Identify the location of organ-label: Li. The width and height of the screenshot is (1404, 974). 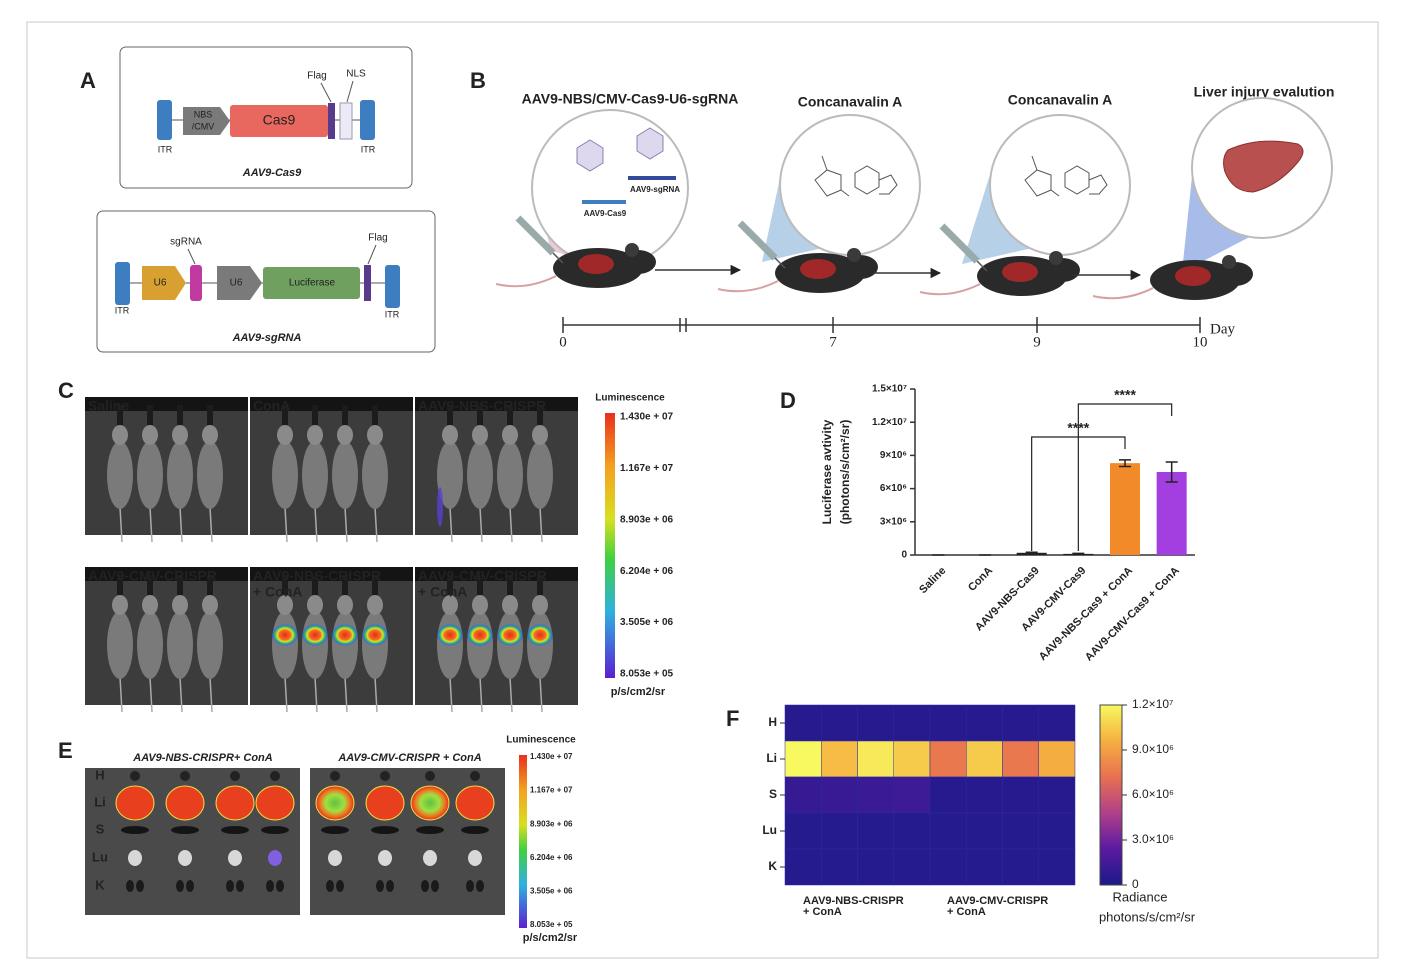
(100, 801).